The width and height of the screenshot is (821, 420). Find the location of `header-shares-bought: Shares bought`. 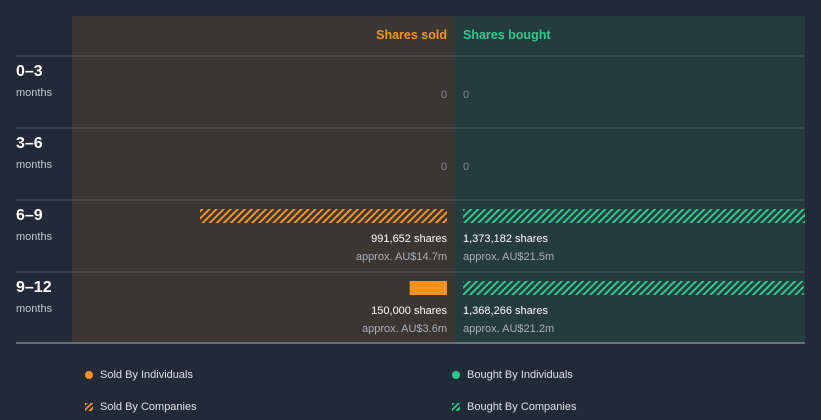

header-shares-bought: Shares bought is located at coordinates (507, 35).